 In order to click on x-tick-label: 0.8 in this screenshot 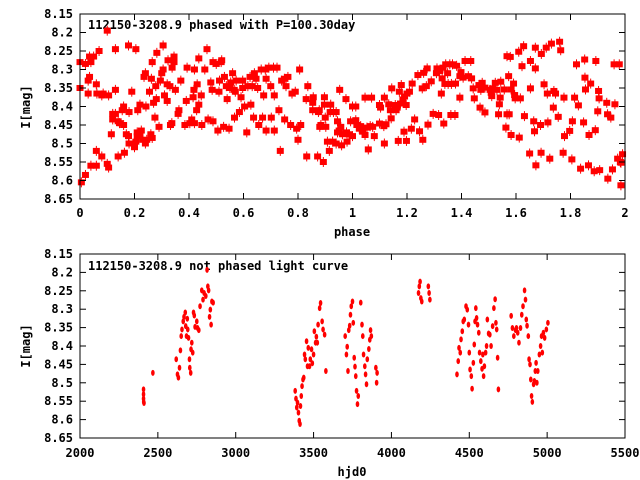, I will do `click(298, 213)`.